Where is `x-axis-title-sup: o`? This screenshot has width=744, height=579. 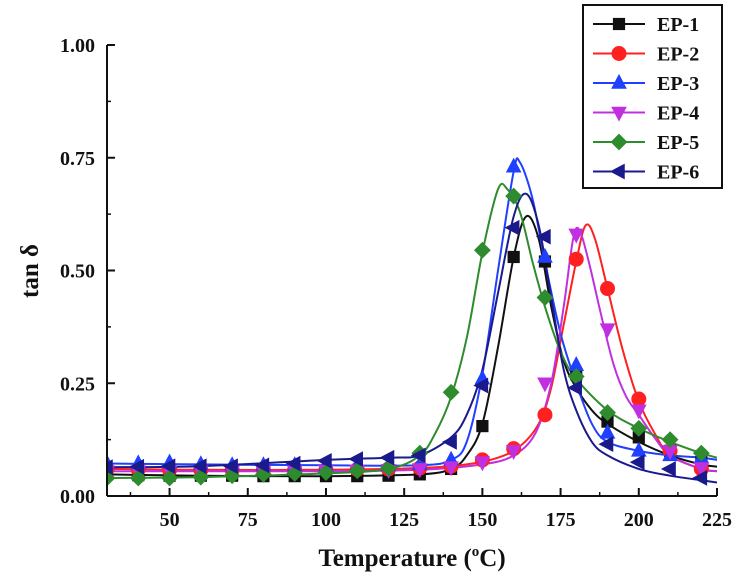
x-axis-title-sup: o is located at coordinates (476, 552).